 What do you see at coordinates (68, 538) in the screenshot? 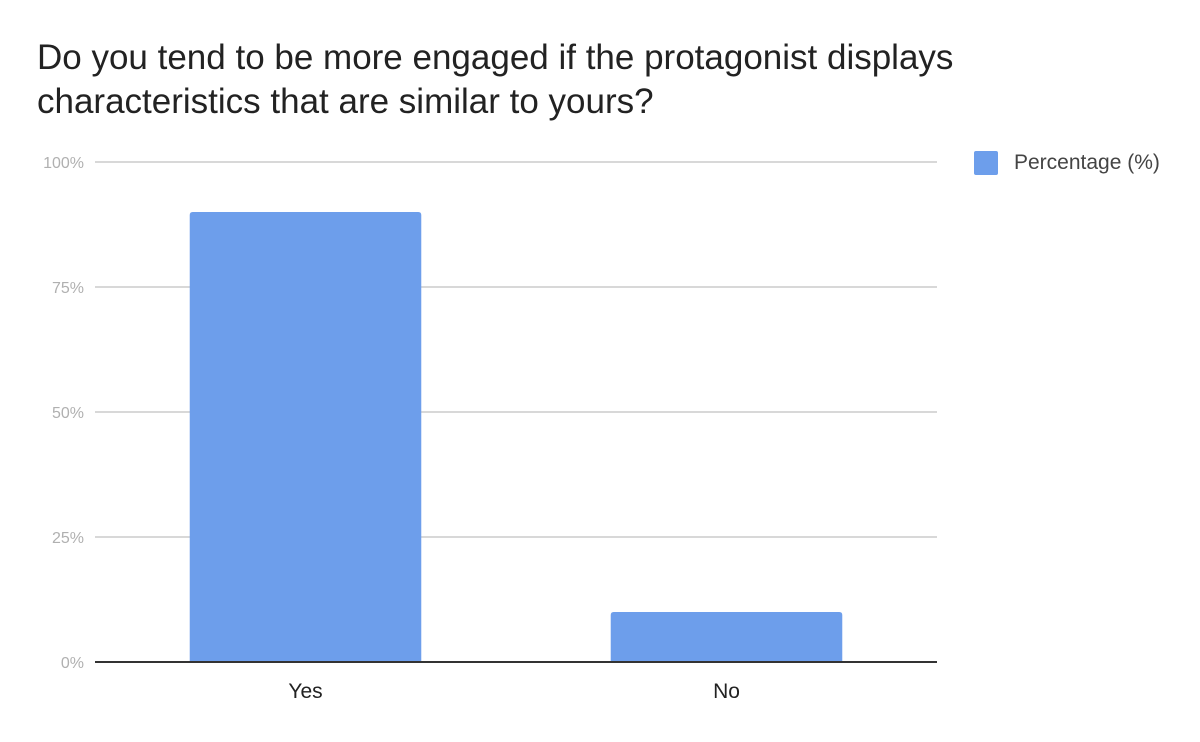
I see `y-tick-label: 25%` at bounding box center [68, 538].